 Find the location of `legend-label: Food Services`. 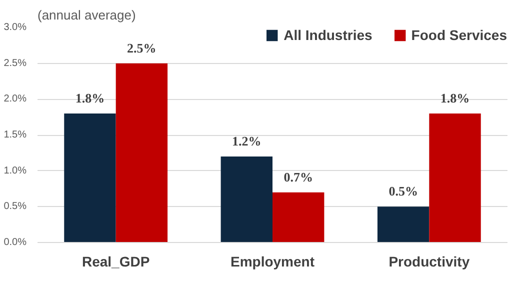

legend-label: Food Services is located at coordinates (459, 35).